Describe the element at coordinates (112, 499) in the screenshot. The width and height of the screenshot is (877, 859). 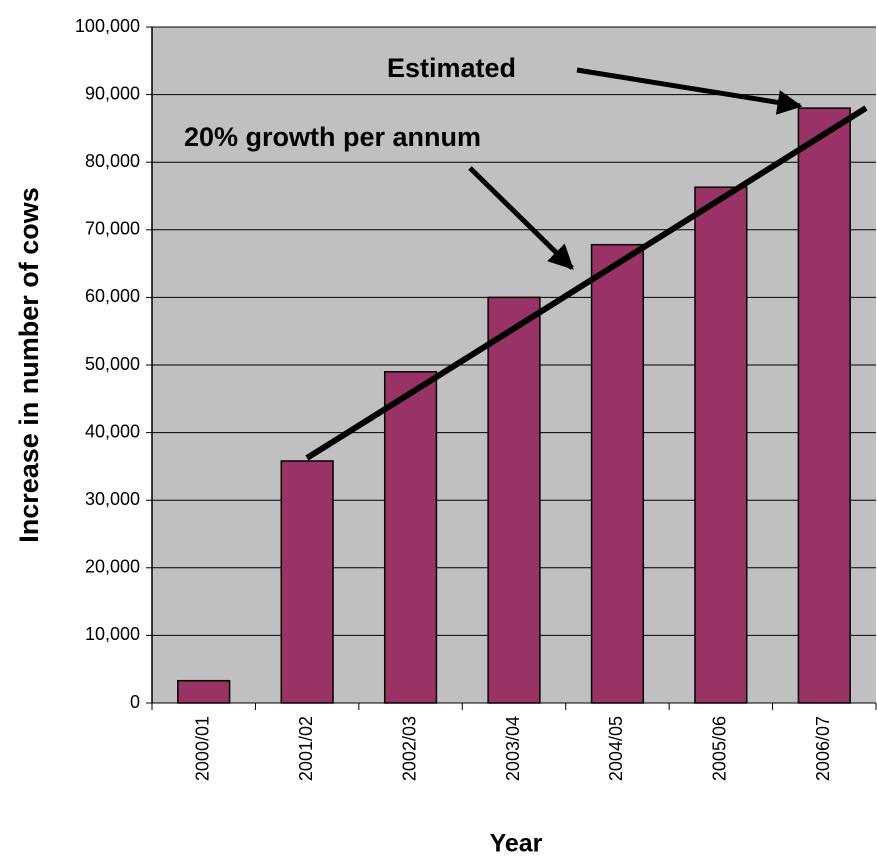
I see `y-tick-label: 30,000` at that location.